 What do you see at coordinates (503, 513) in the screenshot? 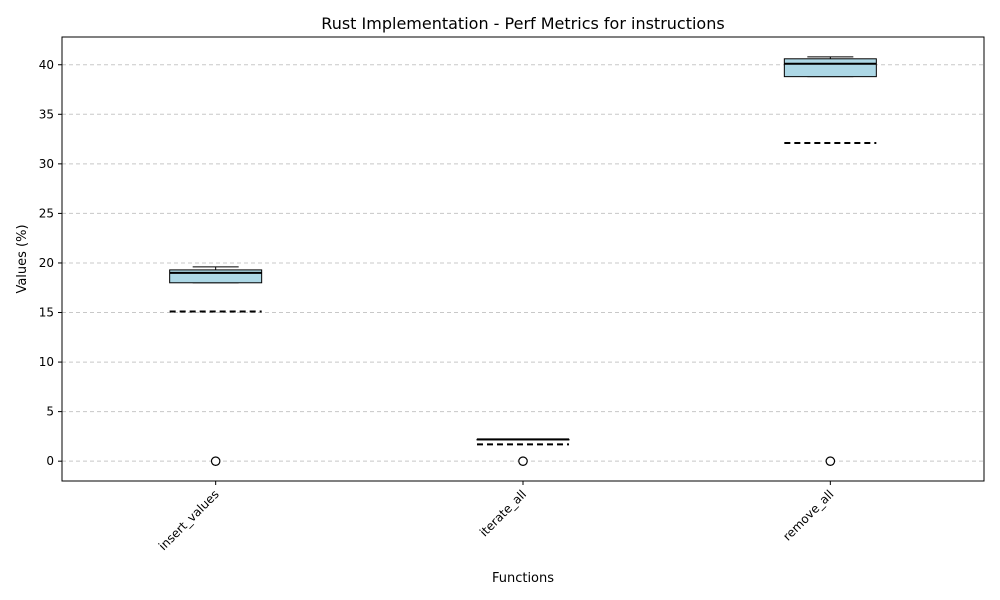
I see `x-tick-label: iterate_all` at bounding box center [503, 513].